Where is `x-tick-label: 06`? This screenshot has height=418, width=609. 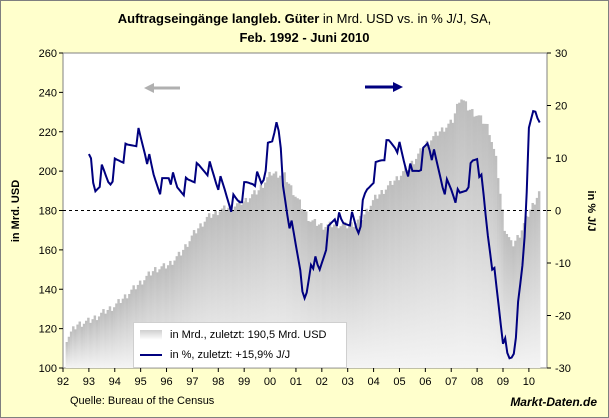
x-tick-label: 06 is located at coordinates (425, 382).